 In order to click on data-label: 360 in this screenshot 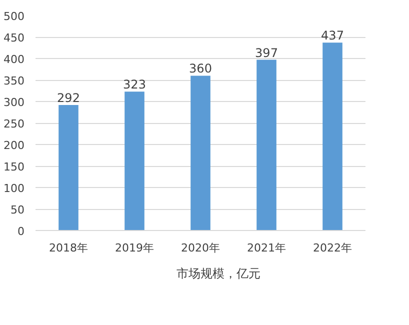, I will do `click(200, 69)`.